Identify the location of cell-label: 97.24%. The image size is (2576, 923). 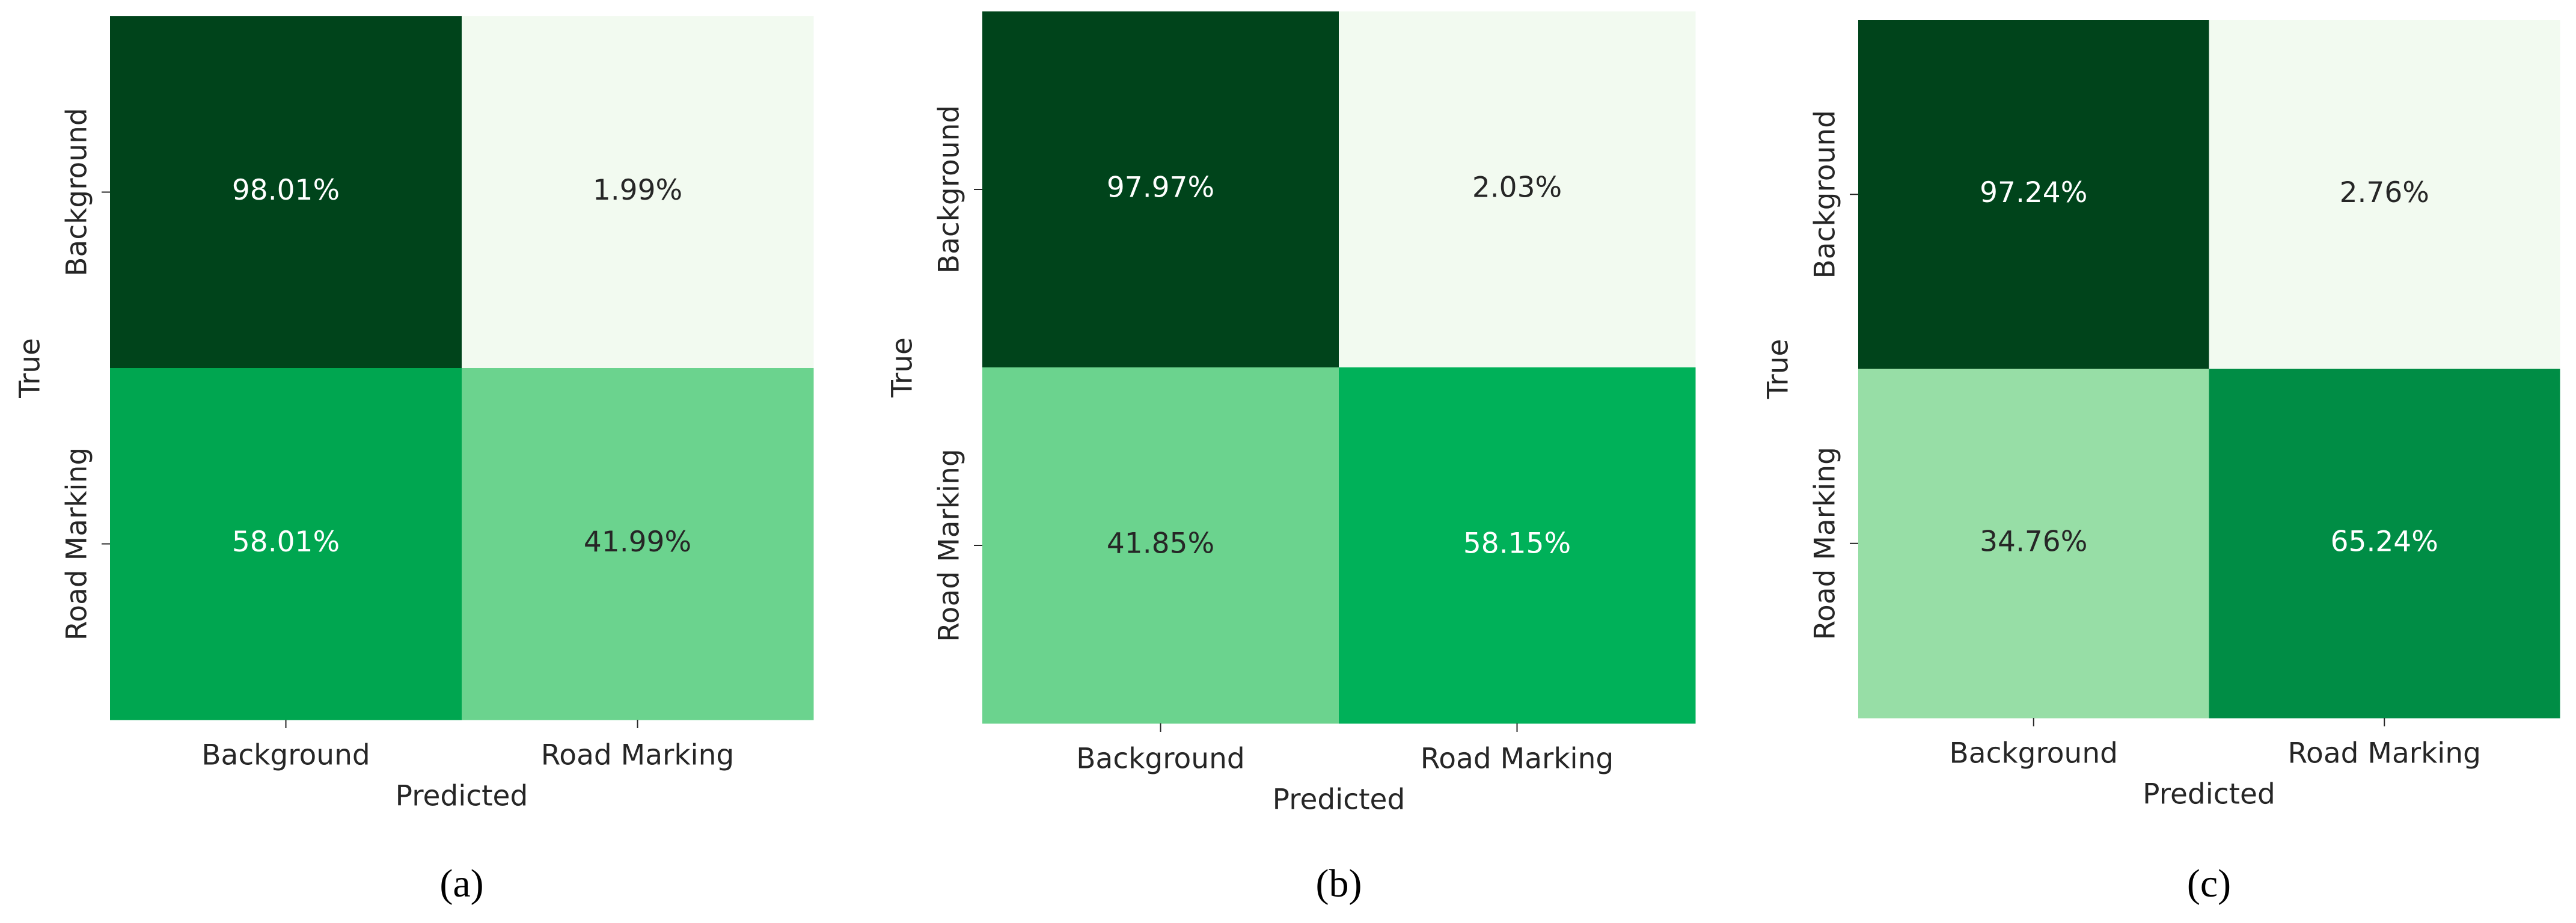
(2033, 192).